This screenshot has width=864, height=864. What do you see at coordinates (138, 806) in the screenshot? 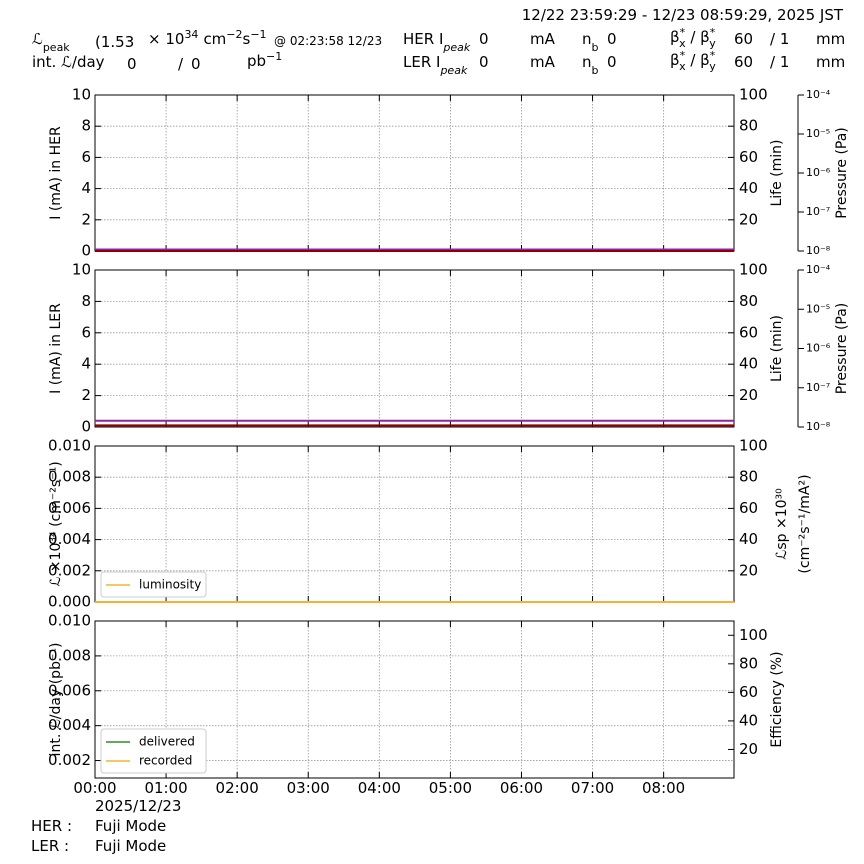
I see `date: 2025/12/23` at bounding box center [138, 806].